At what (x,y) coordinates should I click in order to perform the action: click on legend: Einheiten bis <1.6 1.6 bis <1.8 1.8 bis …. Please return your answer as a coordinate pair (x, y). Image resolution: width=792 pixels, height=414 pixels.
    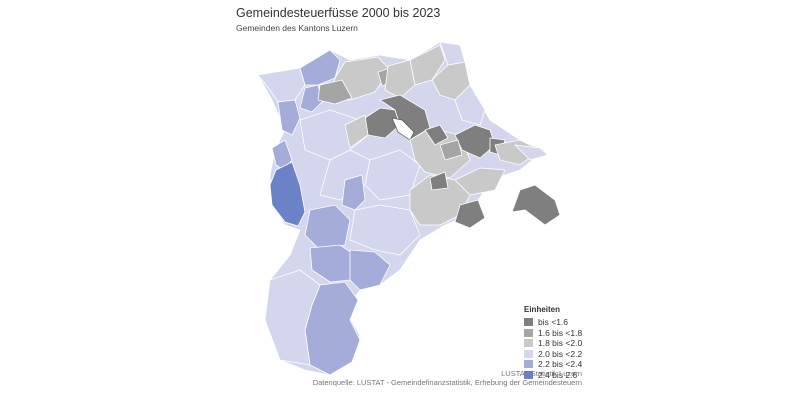
    Looking at the image, I should click on (553, 342).